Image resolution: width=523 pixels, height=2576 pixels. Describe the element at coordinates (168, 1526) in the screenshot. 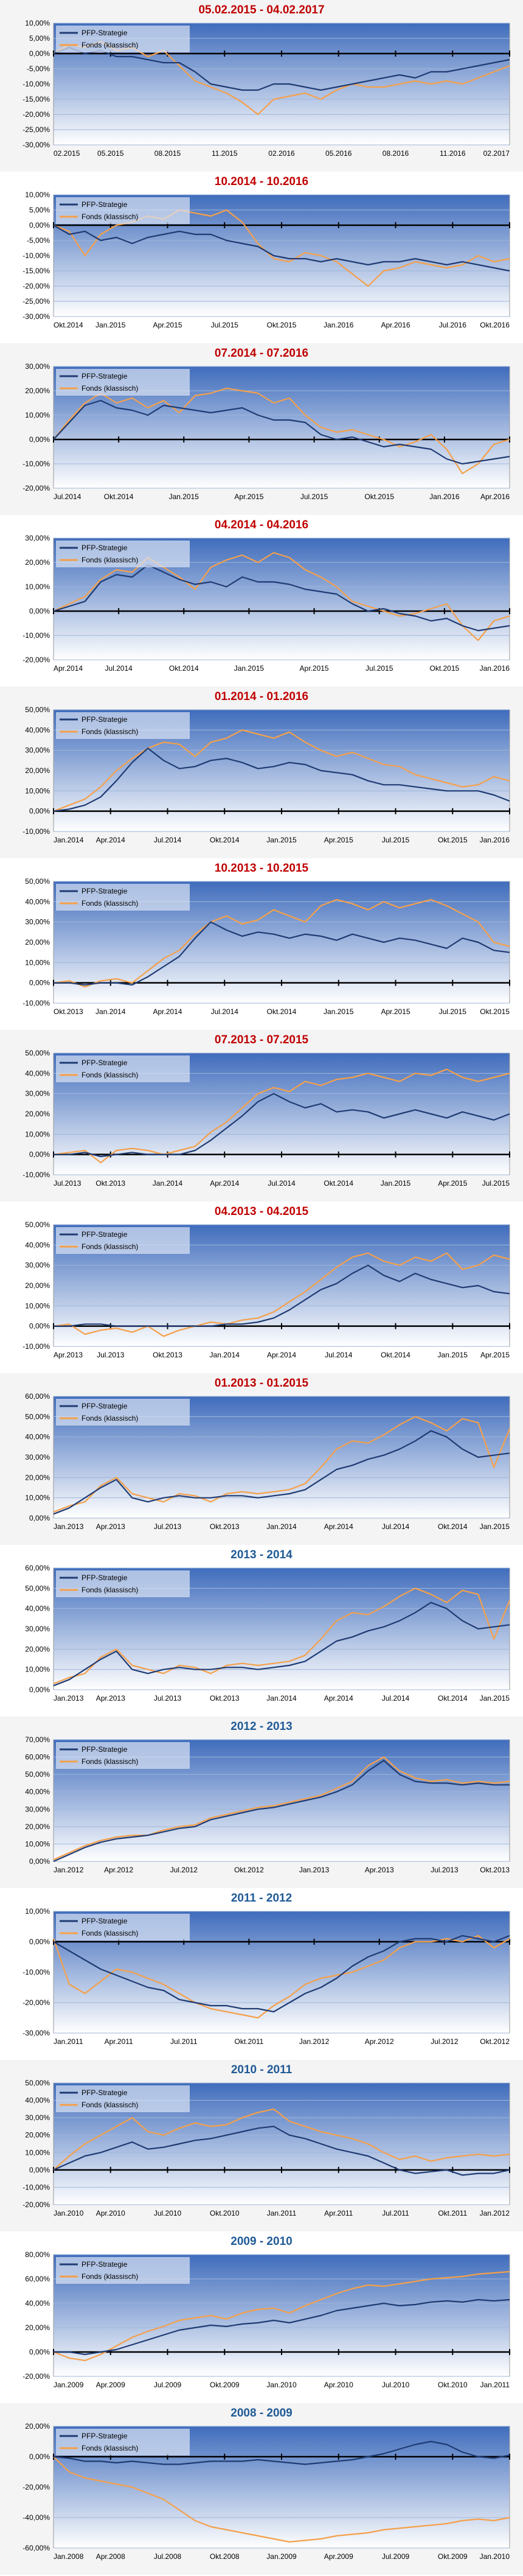

I see `x-tick-label: Jul.2013` at that location.